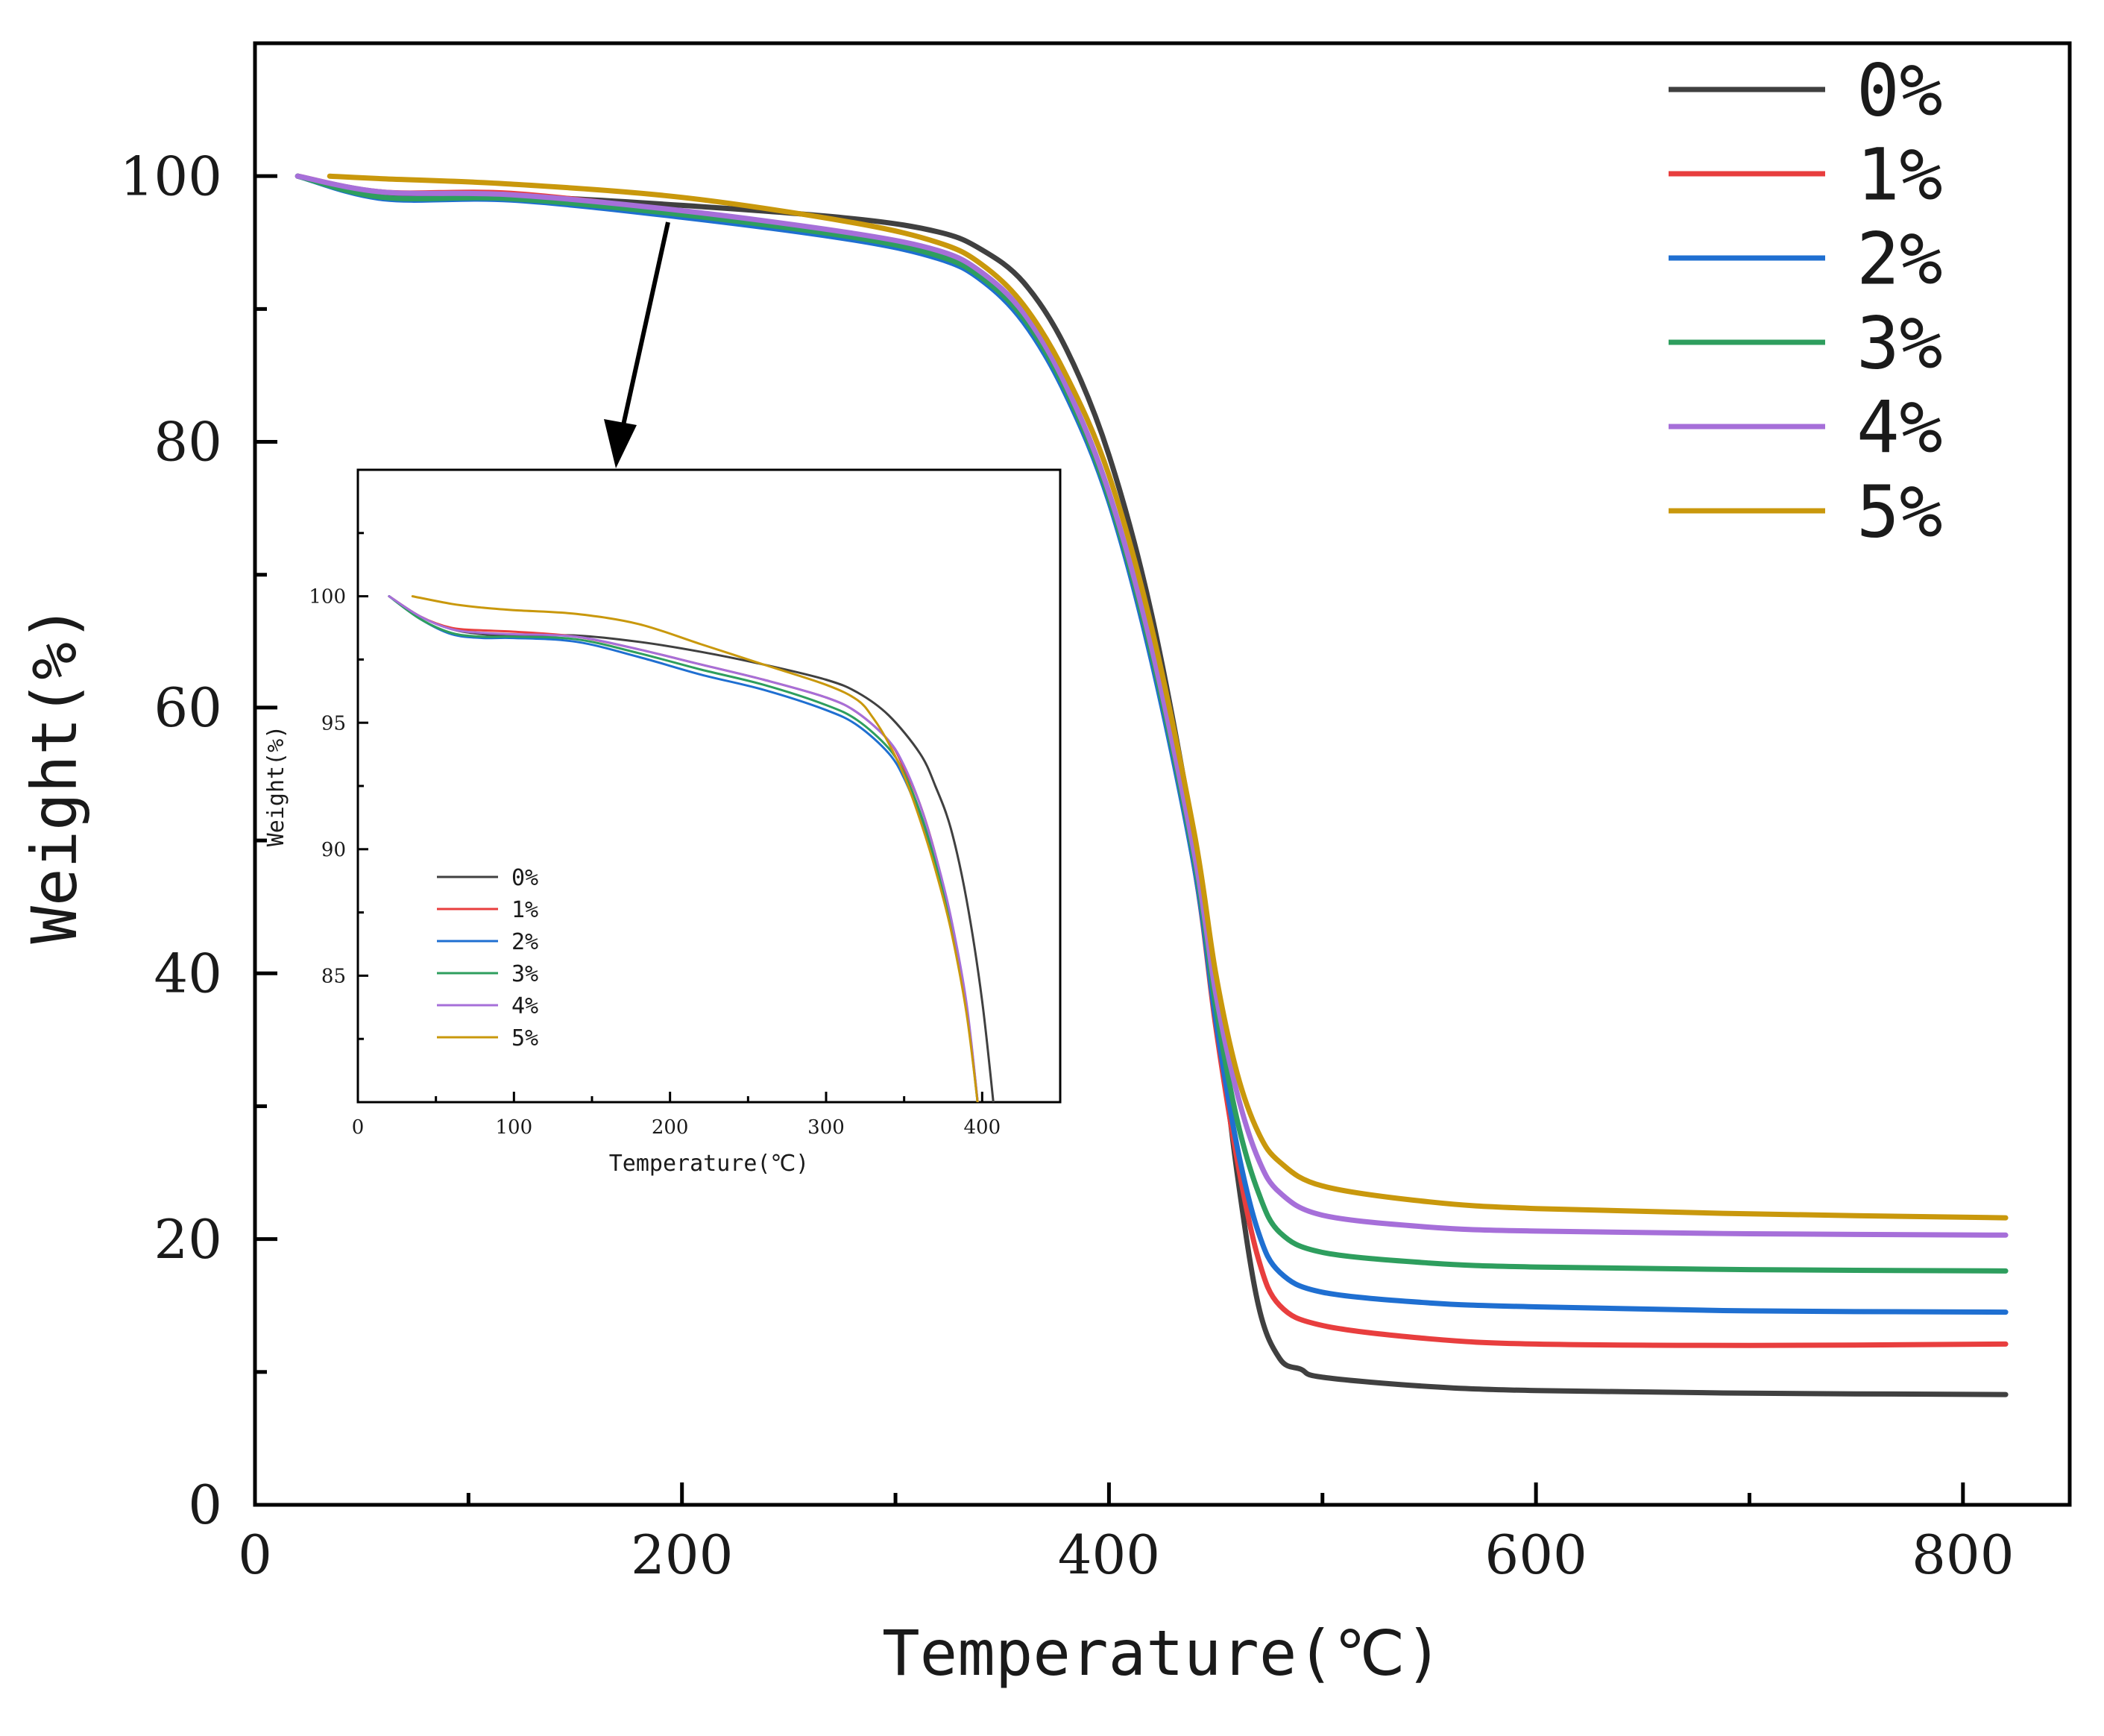  What do you see at coordinates (333, 850) in the screenshot?
I see `inset-y-tick-label: 90` at bounding box center [333, 850].